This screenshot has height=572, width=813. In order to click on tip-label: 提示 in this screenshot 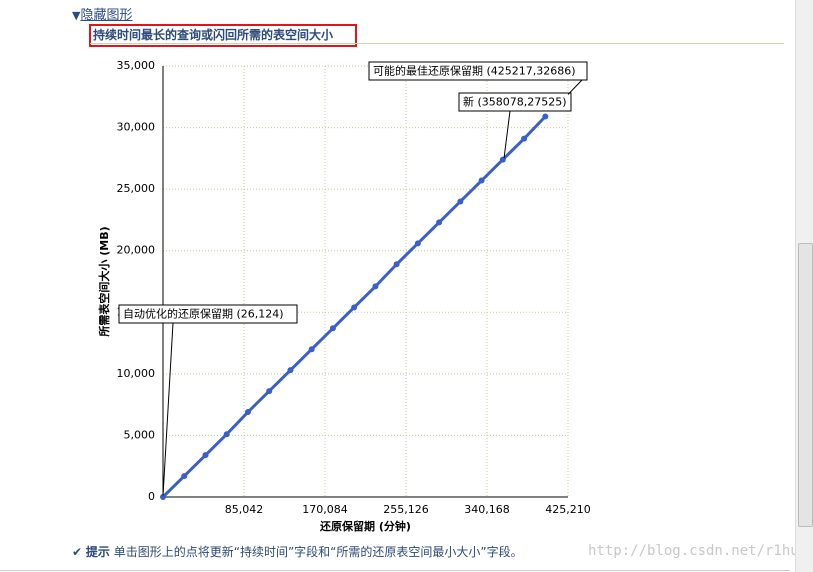, I will do `click(97, 552)`.